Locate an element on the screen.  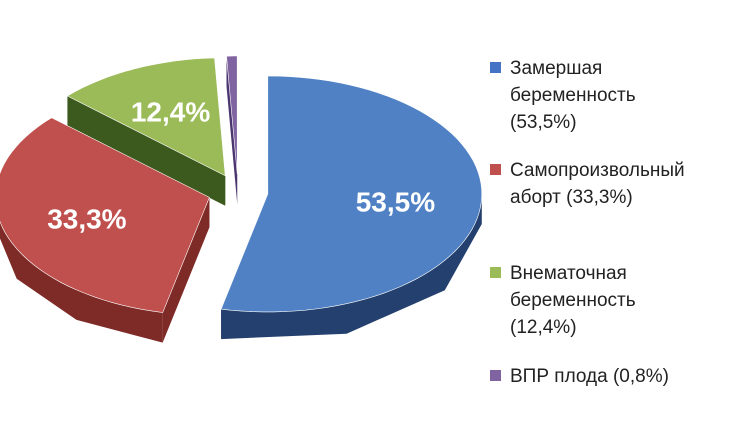
legend-swatch-frozen-pregnancy is located at coordinates (495, 67).